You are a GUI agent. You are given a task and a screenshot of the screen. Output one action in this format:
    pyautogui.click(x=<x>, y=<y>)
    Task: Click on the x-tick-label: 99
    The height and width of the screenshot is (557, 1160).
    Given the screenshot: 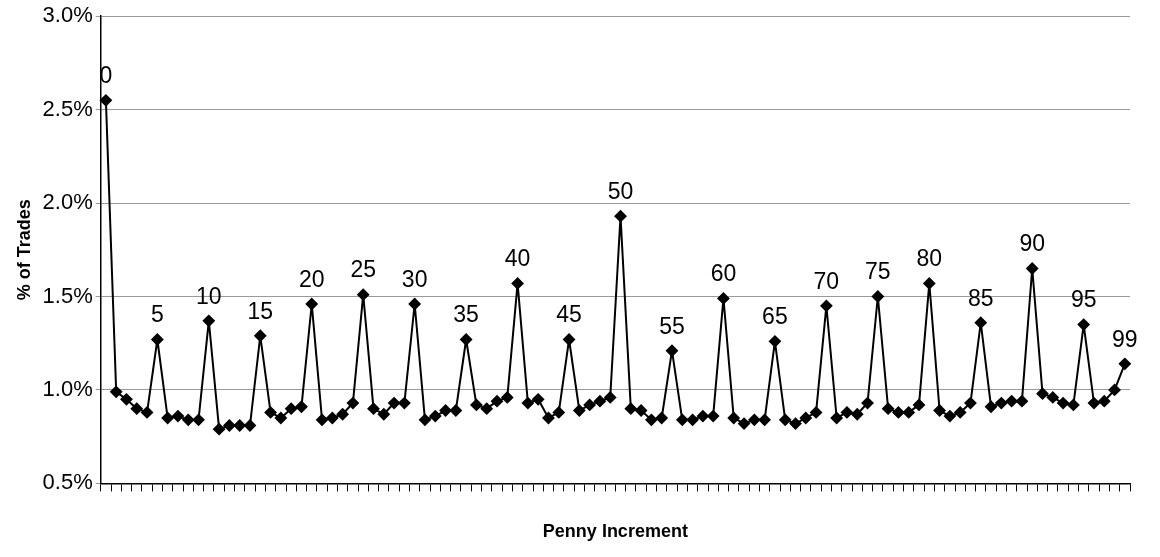 What is the action you would take?
    pyautogui.click(x=1125, y=338)
    